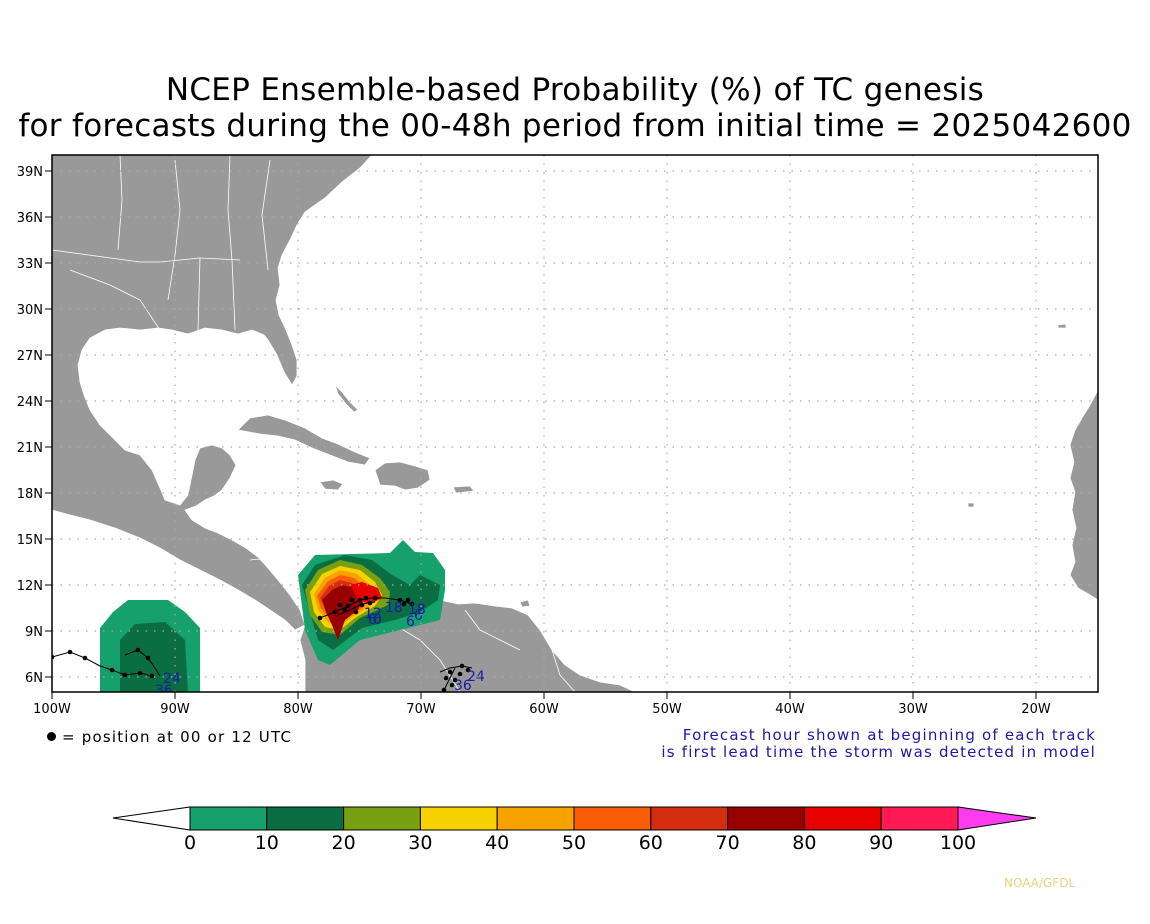 This screenshot has height=924, width=1150. I want to click on lat-label: 39N, so click(30, 172).